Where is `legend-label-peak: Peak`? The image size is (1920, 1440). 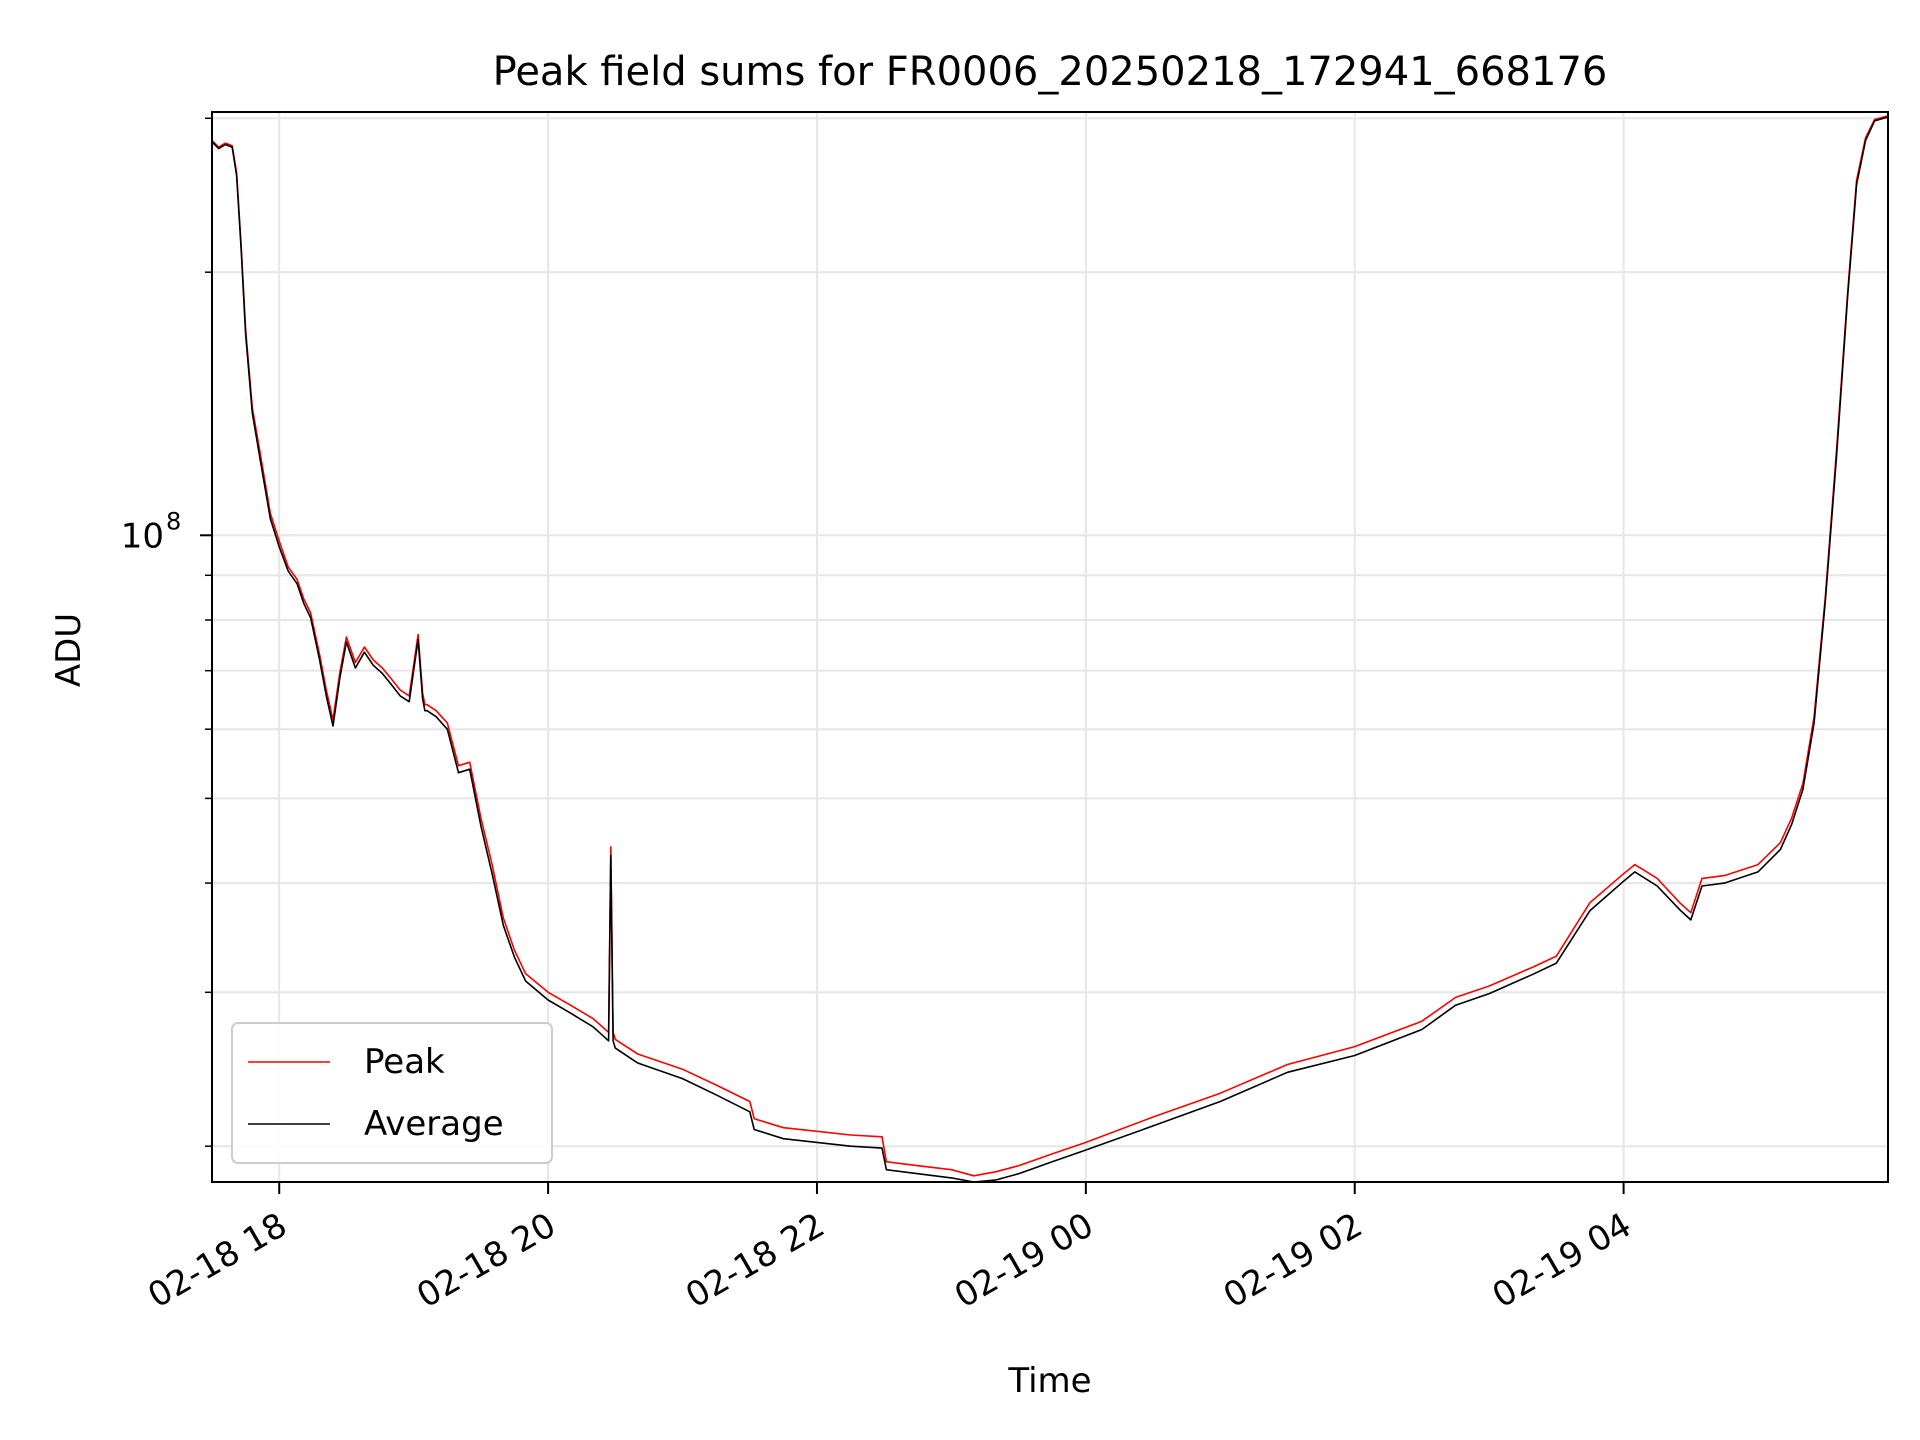
legend-label-peak: Peak is located at coordinates (404, 1062).